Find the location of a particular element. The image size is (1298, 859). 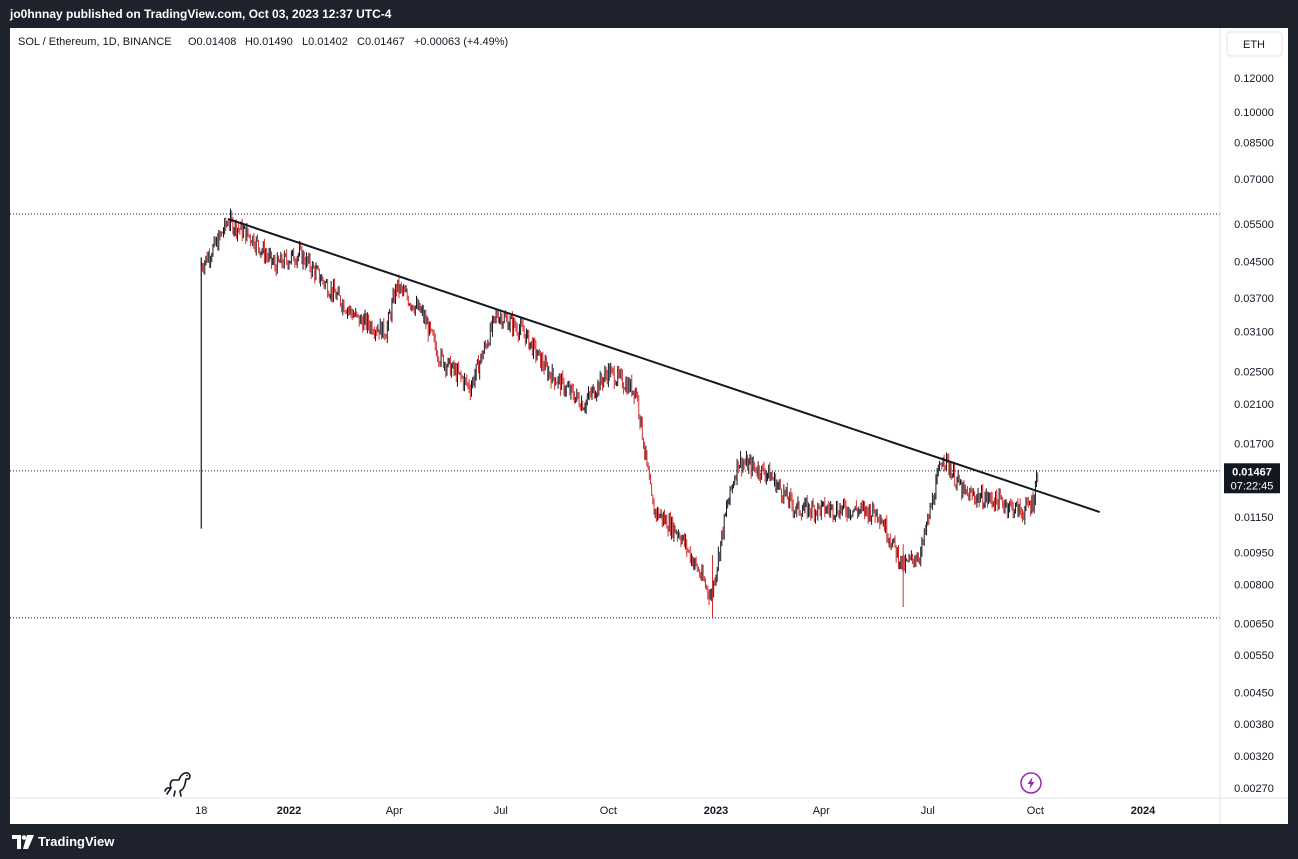

tradingview-wordmark: TradingView is located at coordinates (76, 841).